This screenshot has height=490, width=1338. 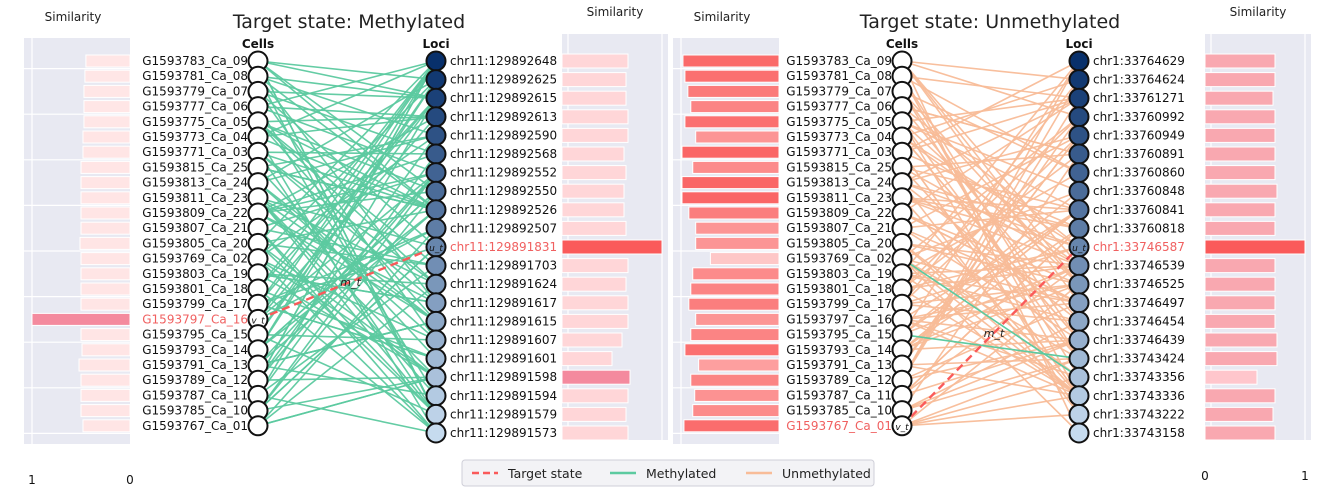 What do you see at coordinates (1139, 433) in the screenshot?
I see `locus-label: chr1:33743158` at bounding box center [1139, 433].